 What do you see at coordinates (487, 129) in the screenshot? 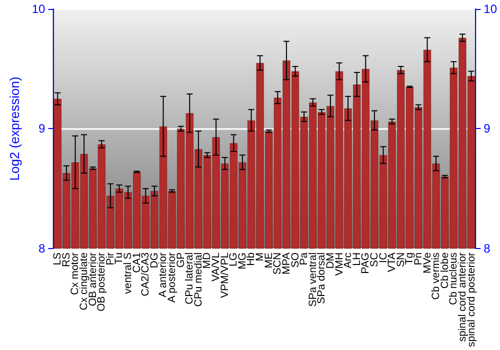
I see `y2-tick-label: 9` at bounding box center [487, 129].